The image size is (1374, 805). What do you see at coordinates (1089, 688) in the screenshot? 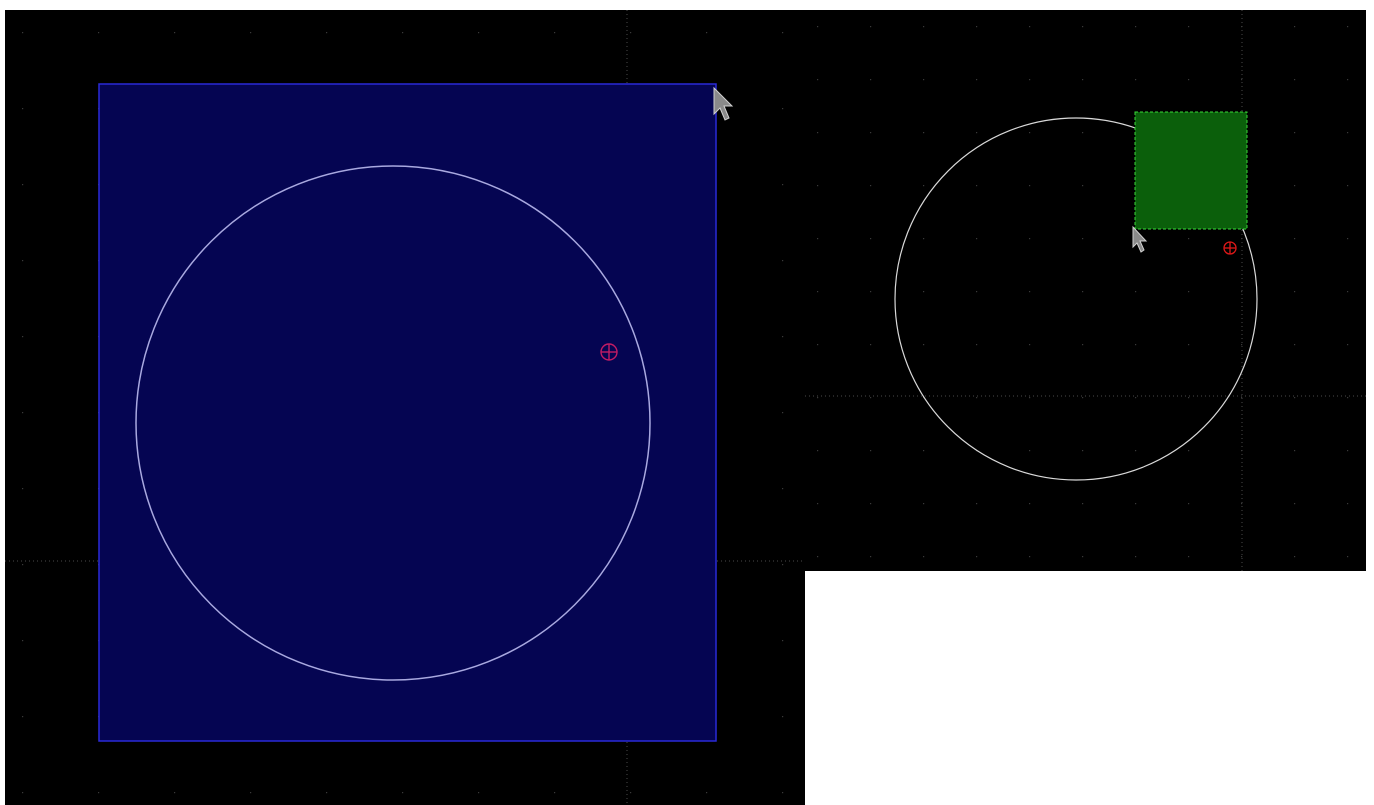
I see `empty-area` at bounding box center [1089, 688].